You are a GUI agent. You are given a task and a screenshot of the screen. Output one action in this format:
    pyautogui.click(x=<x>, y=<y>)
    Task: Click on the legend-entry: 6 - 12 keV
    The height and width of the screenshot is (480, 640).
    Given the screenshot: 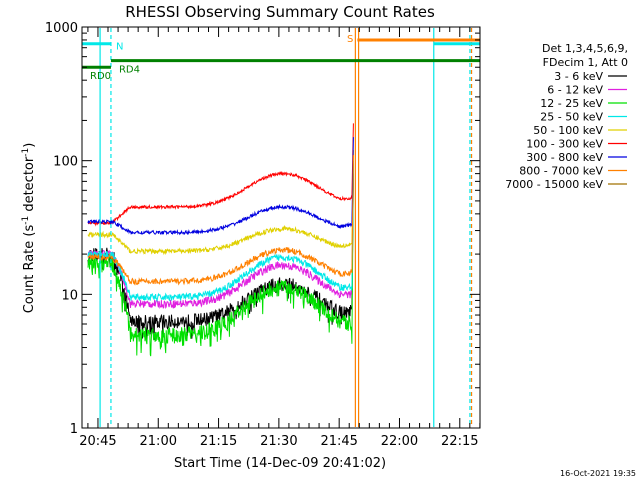 What is the action you would take?
    pyautogui.click(x=575, y=90)
    